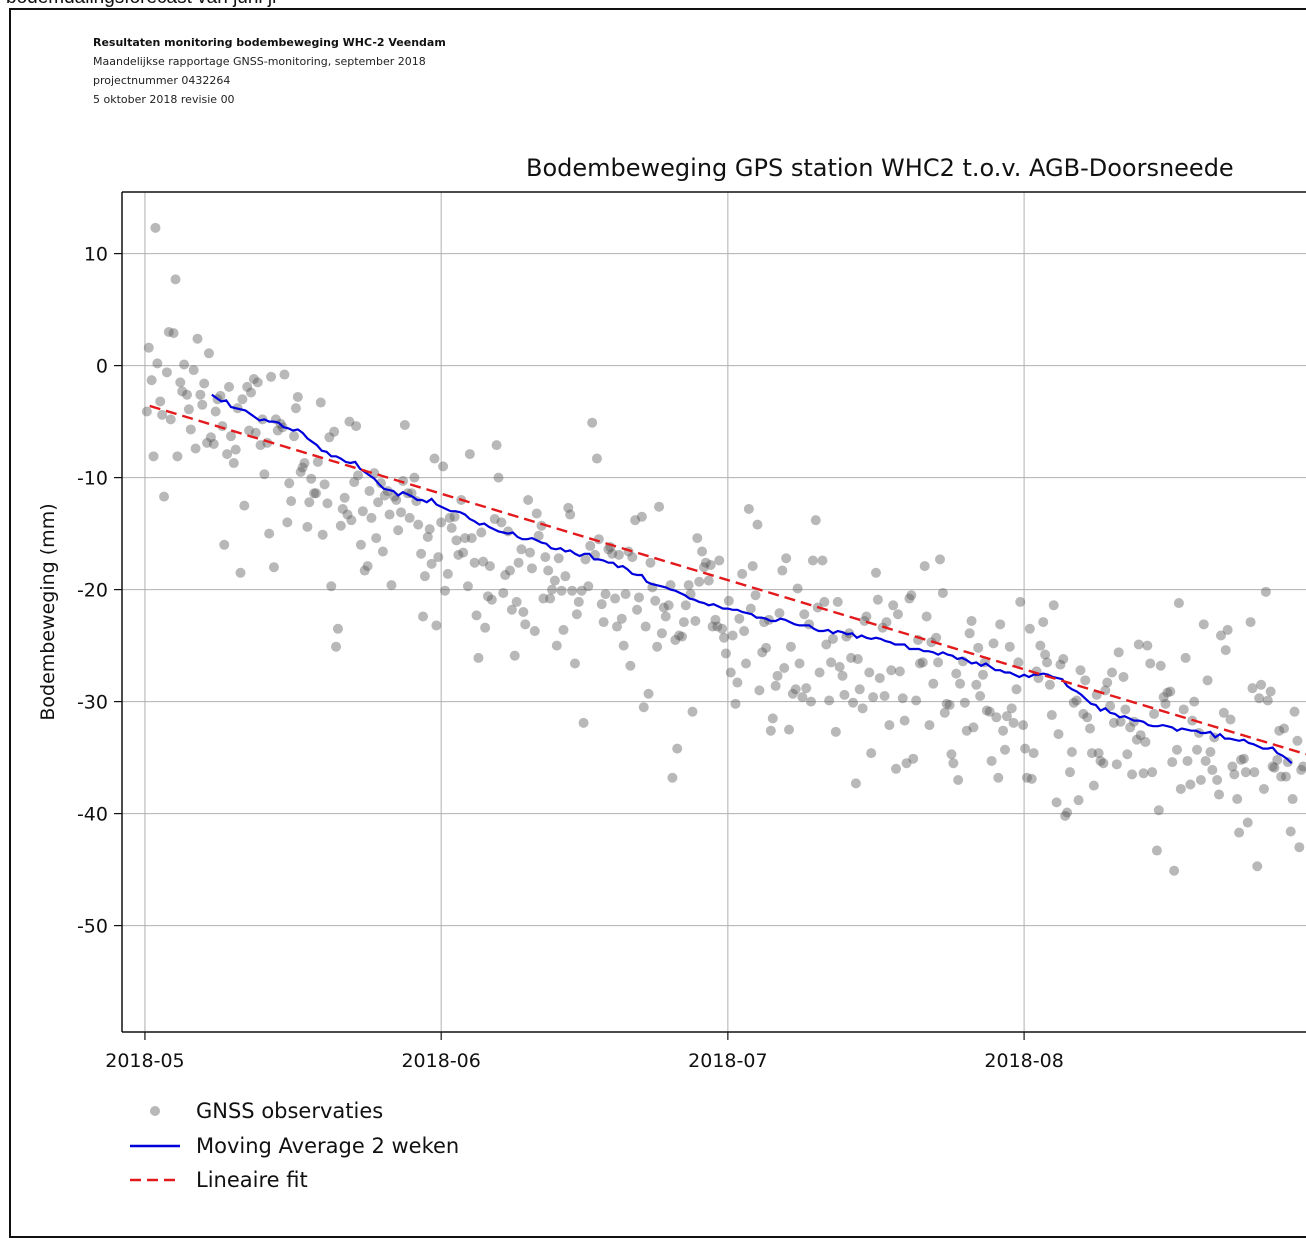 Image resolution: width=1306 pixels, height=1238 pixels. Describe the element at coordinates (92, 479) in the screenshot. I see `y-tick-label: -10` at that location.